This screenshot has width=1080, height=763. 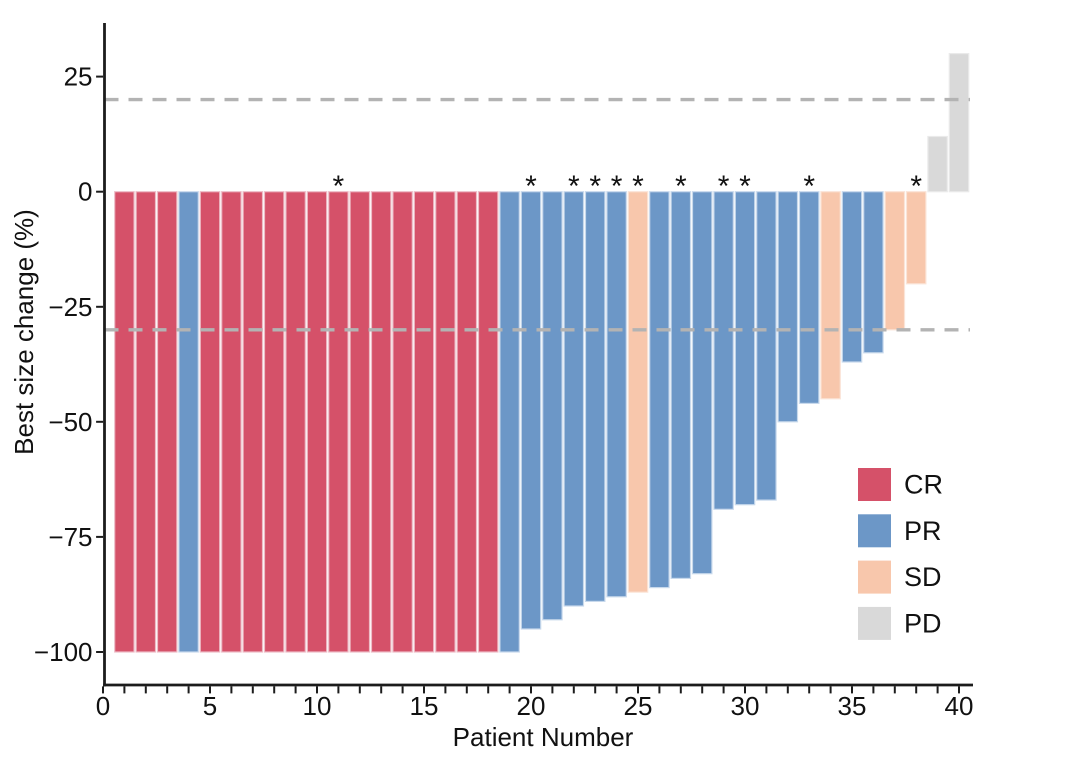 I want to click on bar-patient-10-CR, so click(x=317, y=422).